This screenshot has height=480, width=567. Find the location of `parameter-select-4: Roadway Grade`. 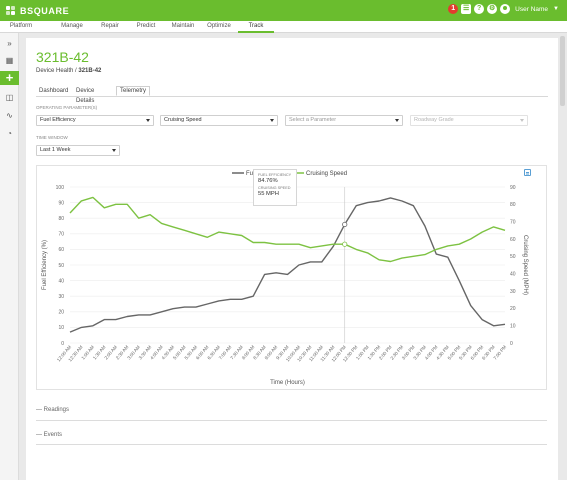

parameter-select-4: Roadway Grade is located at coordinates (469, 120).